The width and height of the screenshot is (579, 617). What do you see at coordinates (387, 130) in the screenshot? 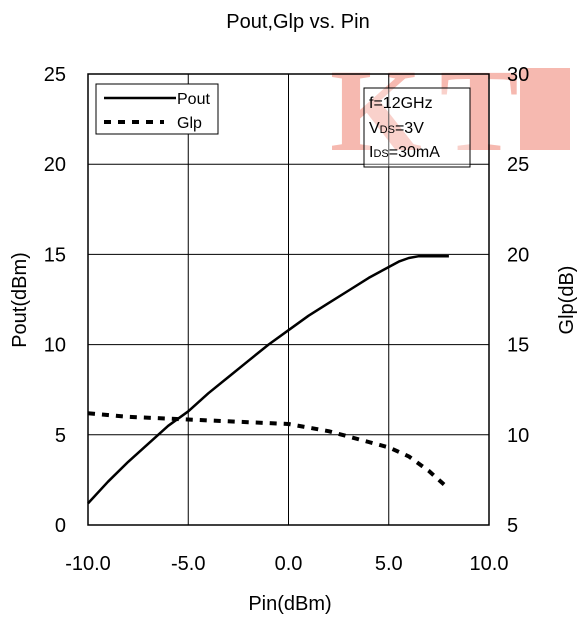
I see `annotation-vds-sub: DS` at bounding box center [387, 130].